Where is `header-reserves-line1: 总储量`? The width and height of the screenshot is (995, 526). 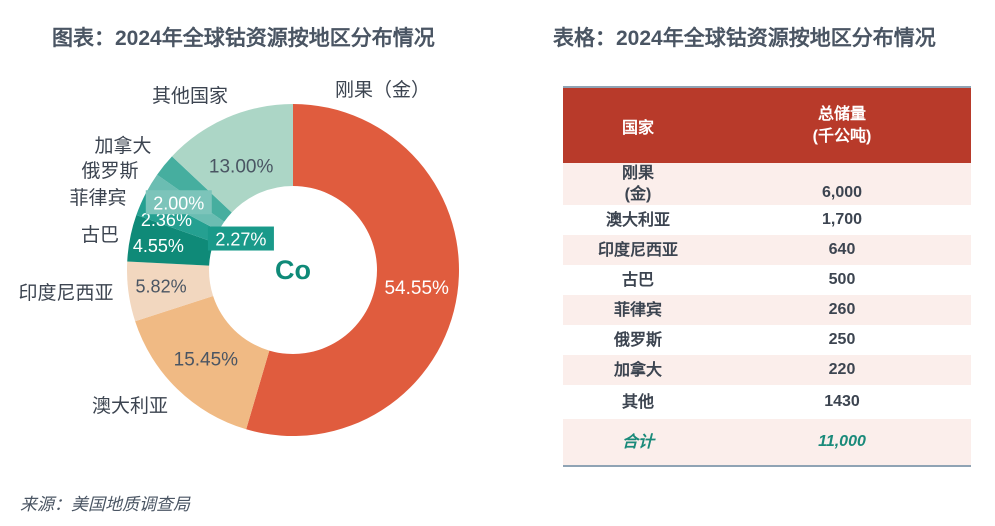 header-reserves-line1: 总储量 is located at coordinates (841, 114).